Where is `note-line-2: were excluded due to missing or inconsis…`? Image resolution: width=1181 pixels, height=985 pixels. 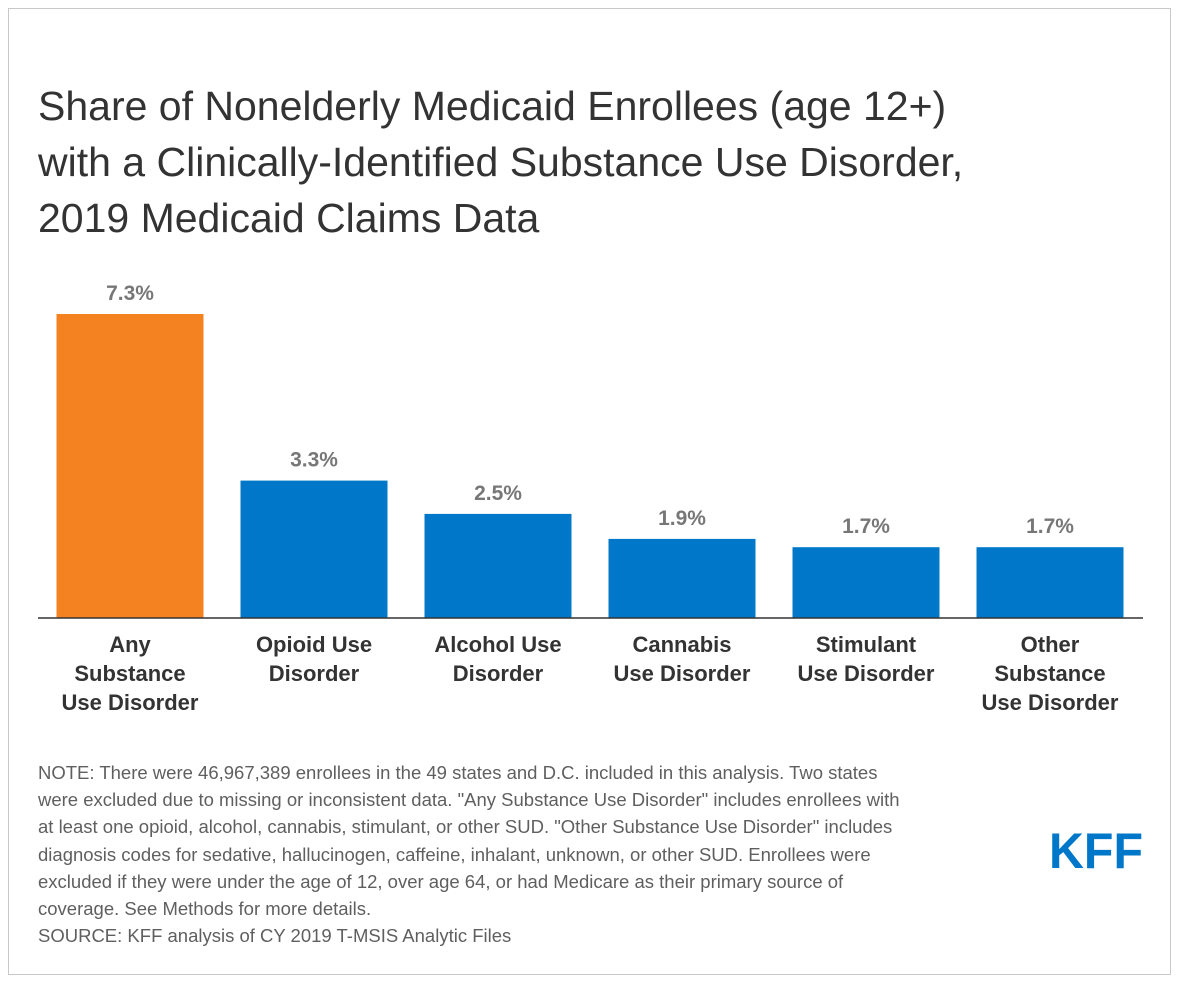 note-line-2: were excluded due to missing or inconsis… is located at coordinates (469, 800).